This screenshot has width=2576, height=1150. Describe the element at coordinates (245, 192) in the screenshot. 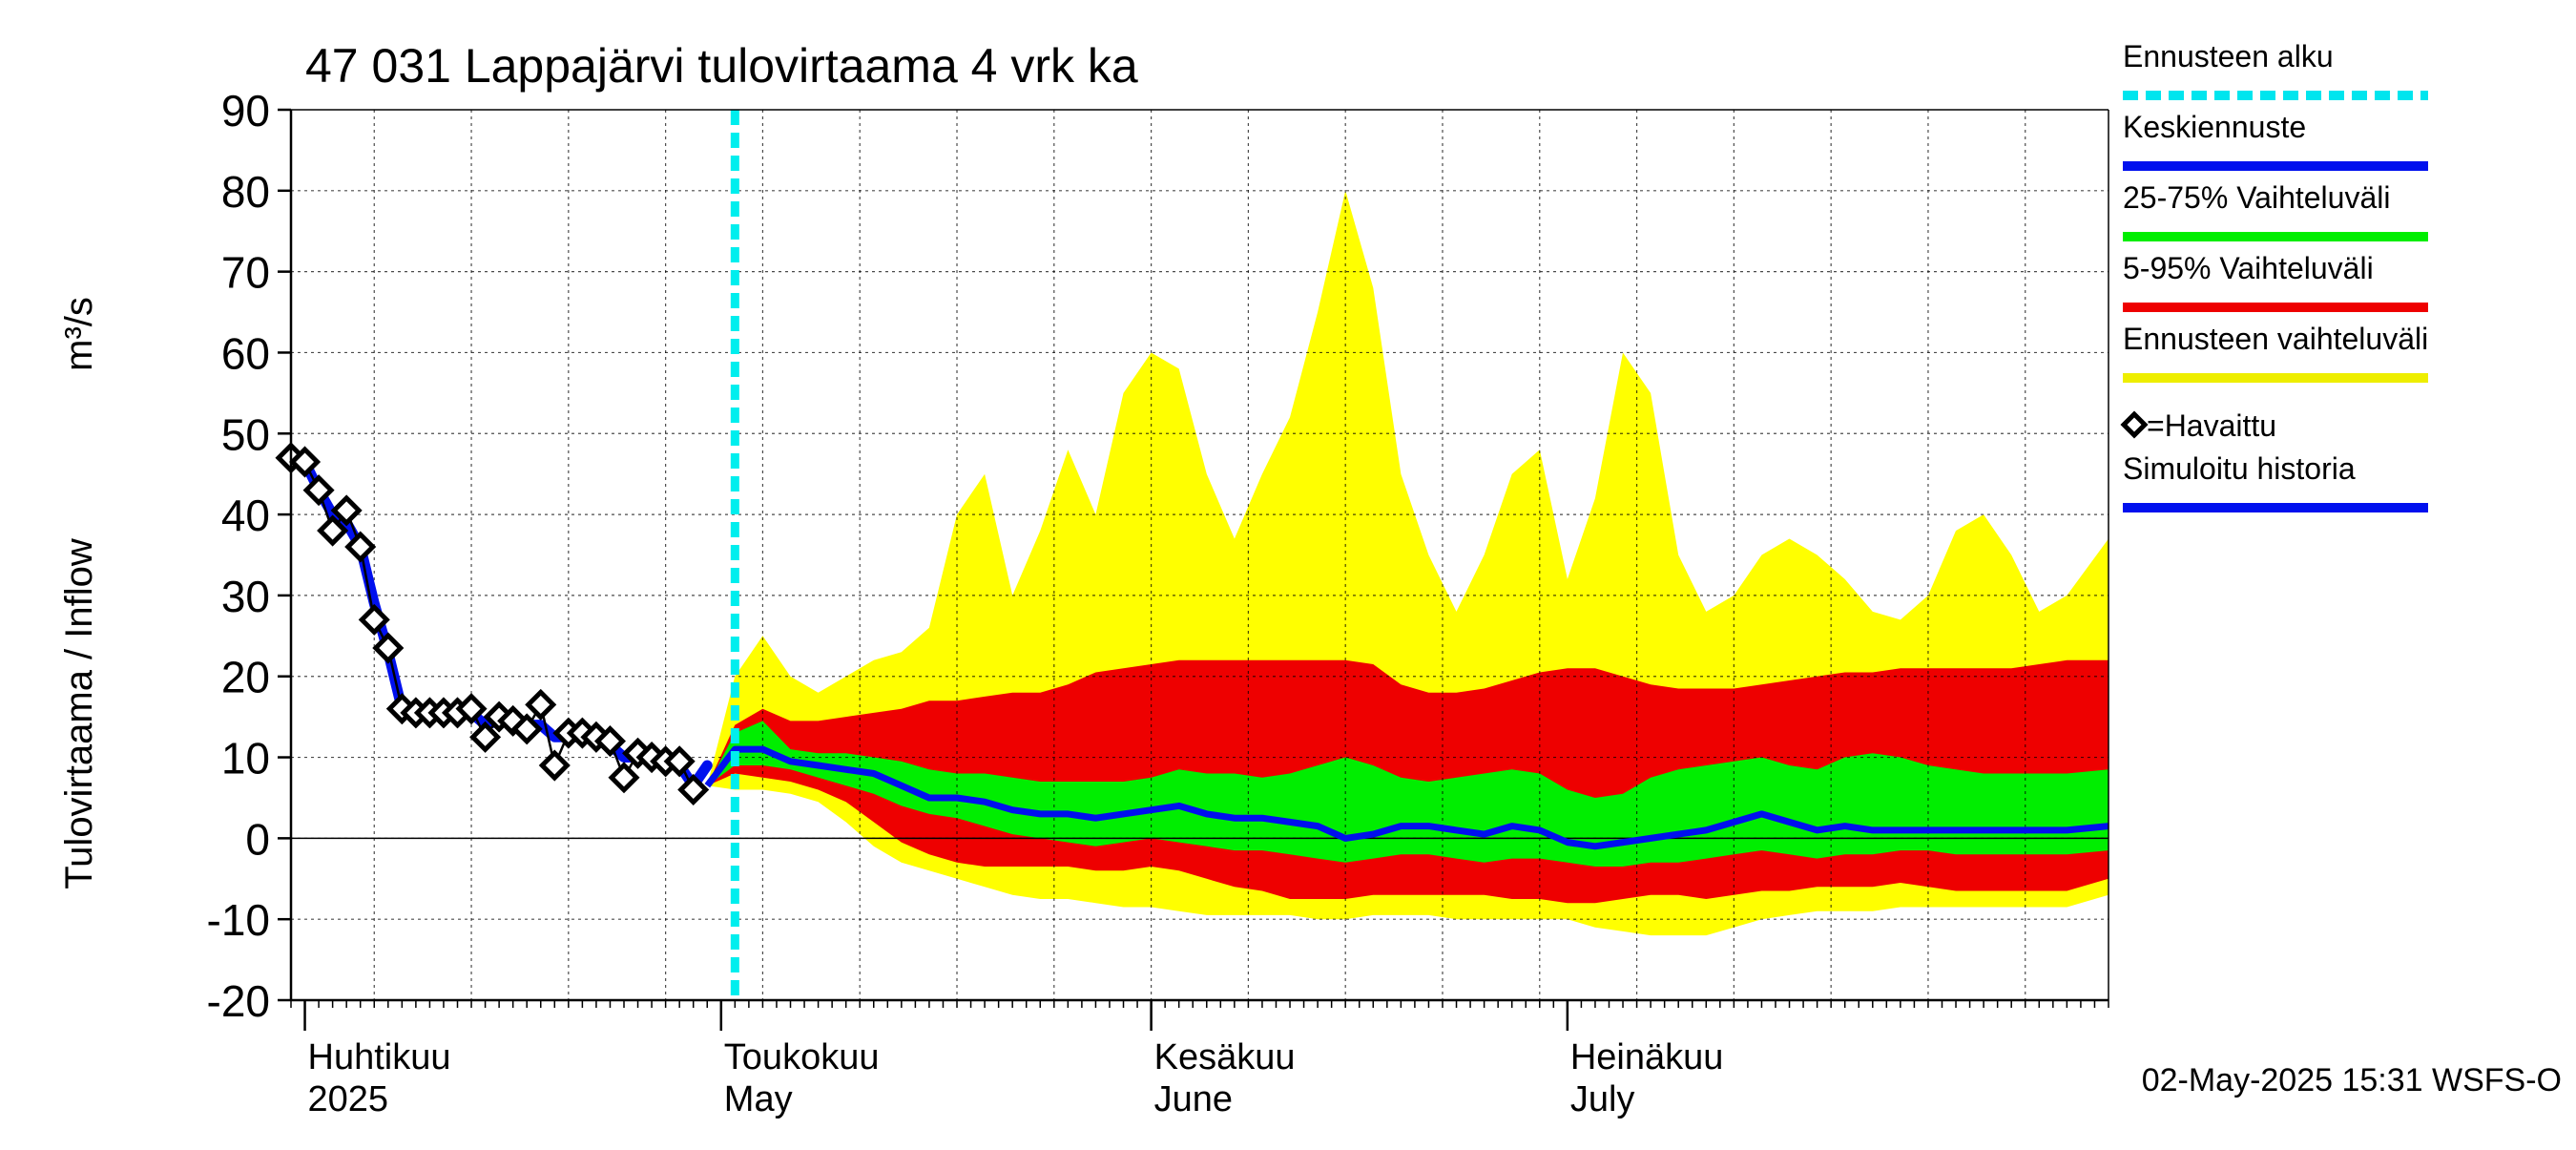

I see `y-tick-label: 80` at that location.